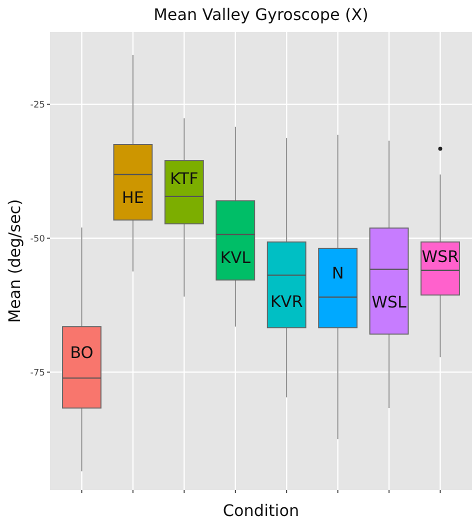 Image resolution: width=472 pixels, height=525 pixels. I want to click on x-tick-label: HE, so click(133, 197).